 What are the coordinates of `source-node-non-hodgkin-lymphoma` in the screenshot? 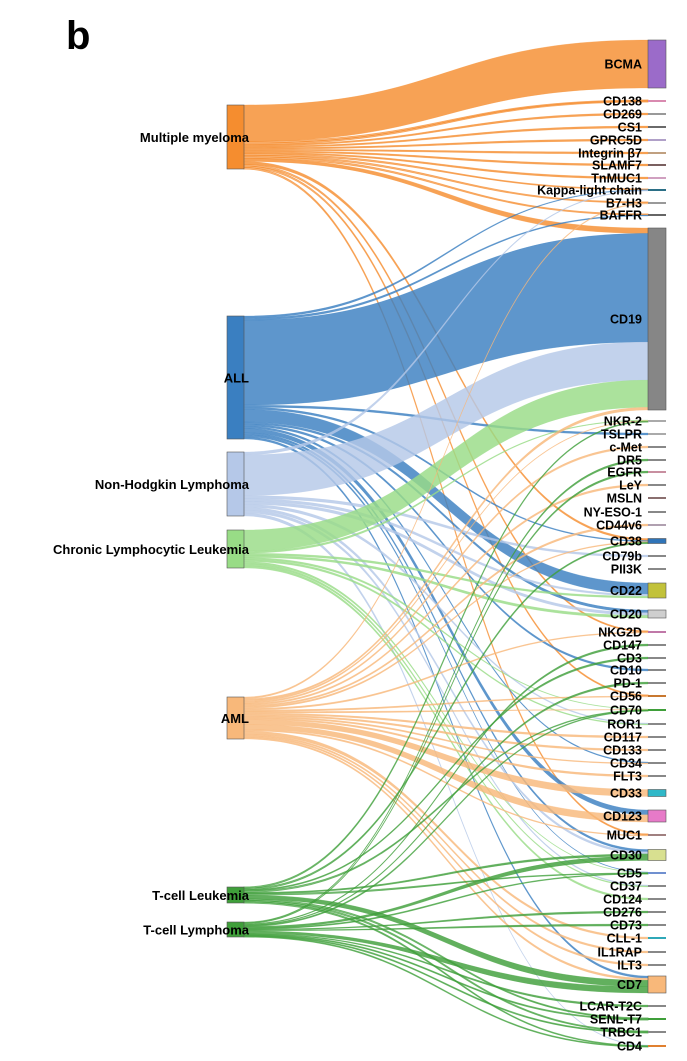 It's located at (235, 484).